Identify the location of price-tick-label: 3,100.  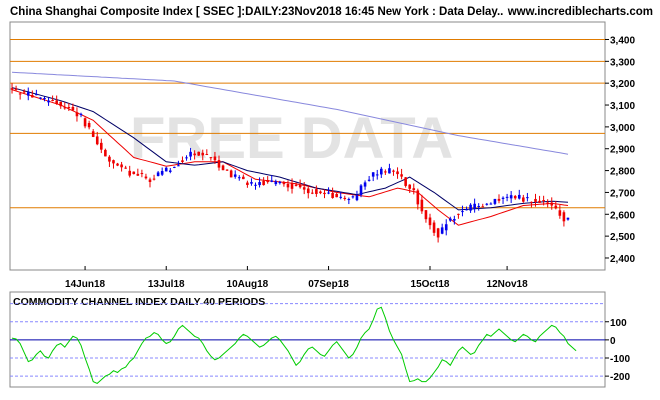
(622, 106).